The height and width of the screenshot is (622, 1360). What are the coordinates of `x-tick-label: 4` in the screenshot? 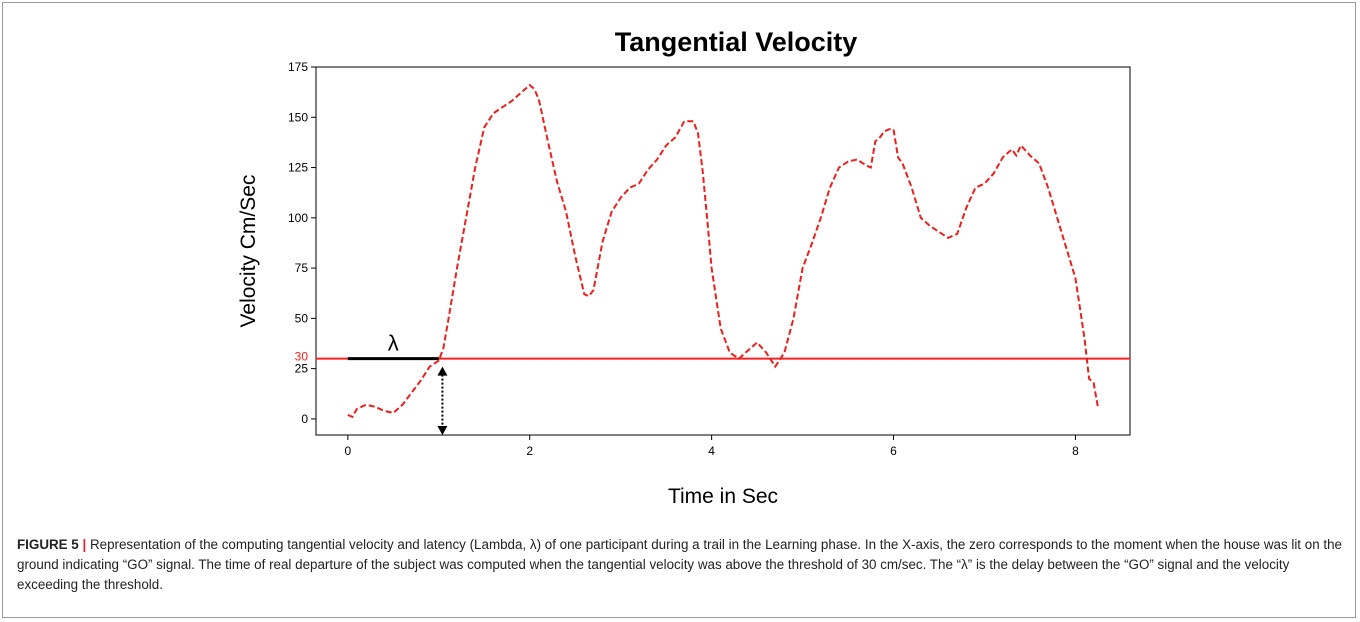 It's located at (711, 451).